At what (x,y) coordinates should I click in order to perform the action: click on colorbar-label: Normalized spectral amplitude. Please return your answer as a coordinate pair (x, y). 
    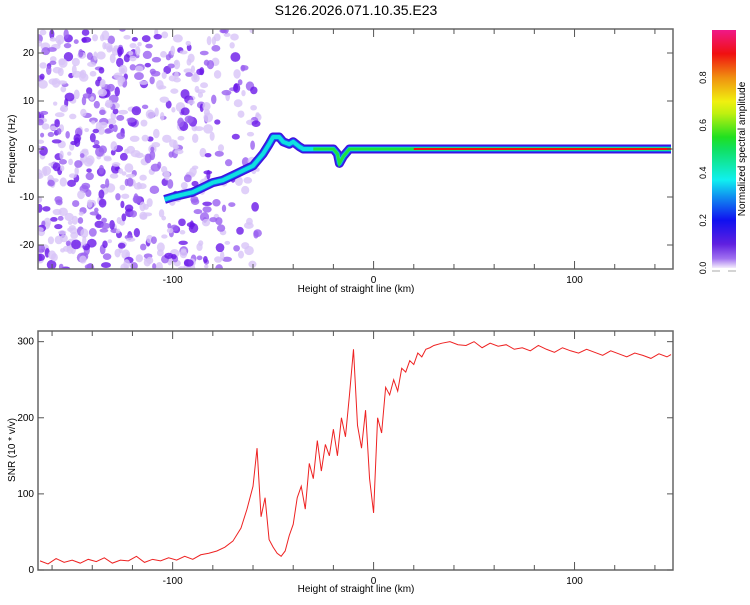
    Looking at the image, I should click on (742, 148).